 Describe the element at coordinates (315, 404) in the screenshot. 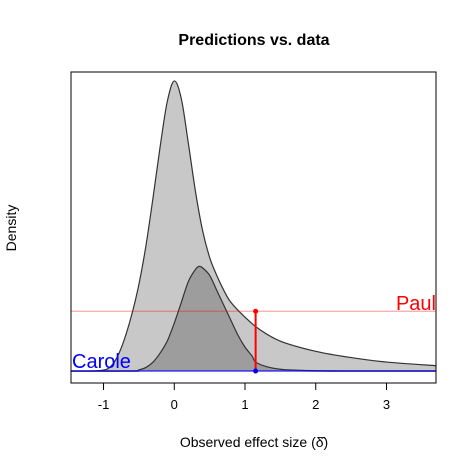

I see `x-tick-label: 2` at that location.